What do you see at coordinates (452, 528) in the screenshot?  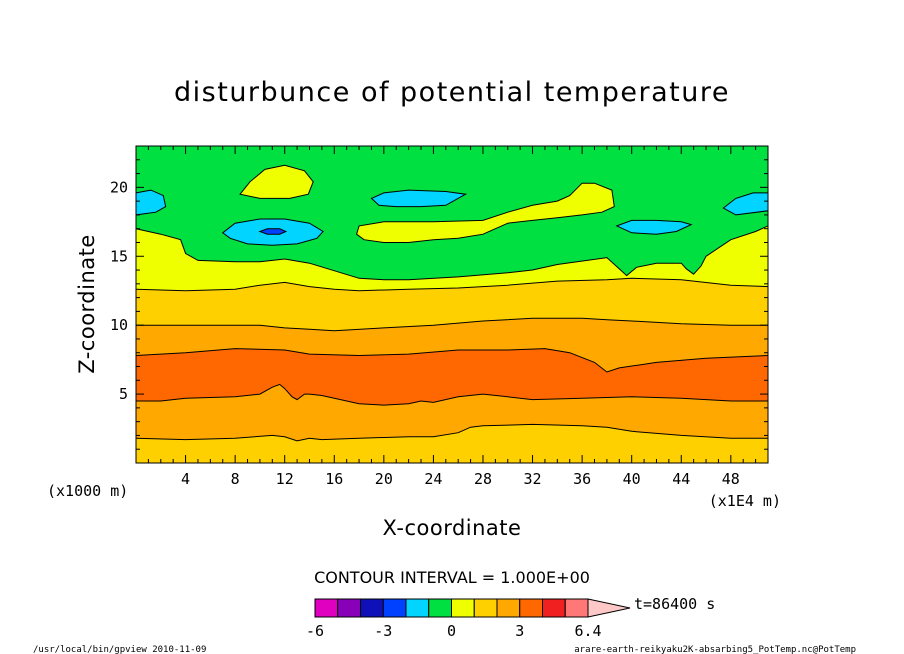 I see `x-axis-label: X-coordinate` at bounding box center [452, 528].